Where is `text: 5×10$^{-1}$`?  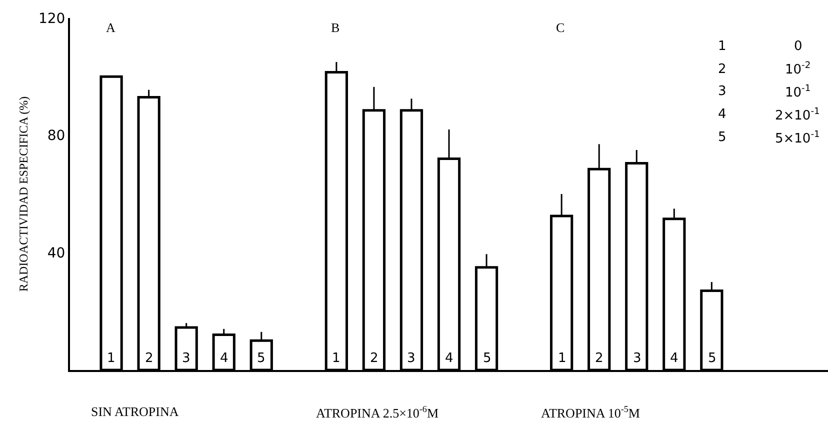 text: 5×10$^{-1}$ is located at coordinates (797, 138).